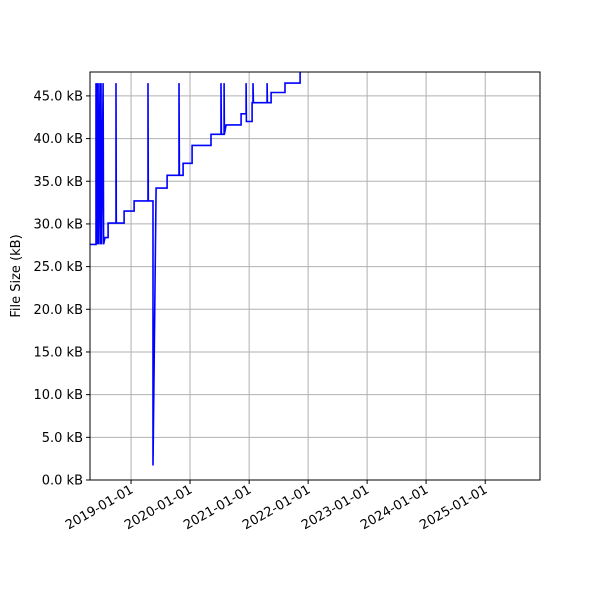 The height and width of the screenshot is (600, 600). Describe the element at coordinates (62, 438) in the screenshot. I see `y-tick-label: 5.0 kB` at that location.